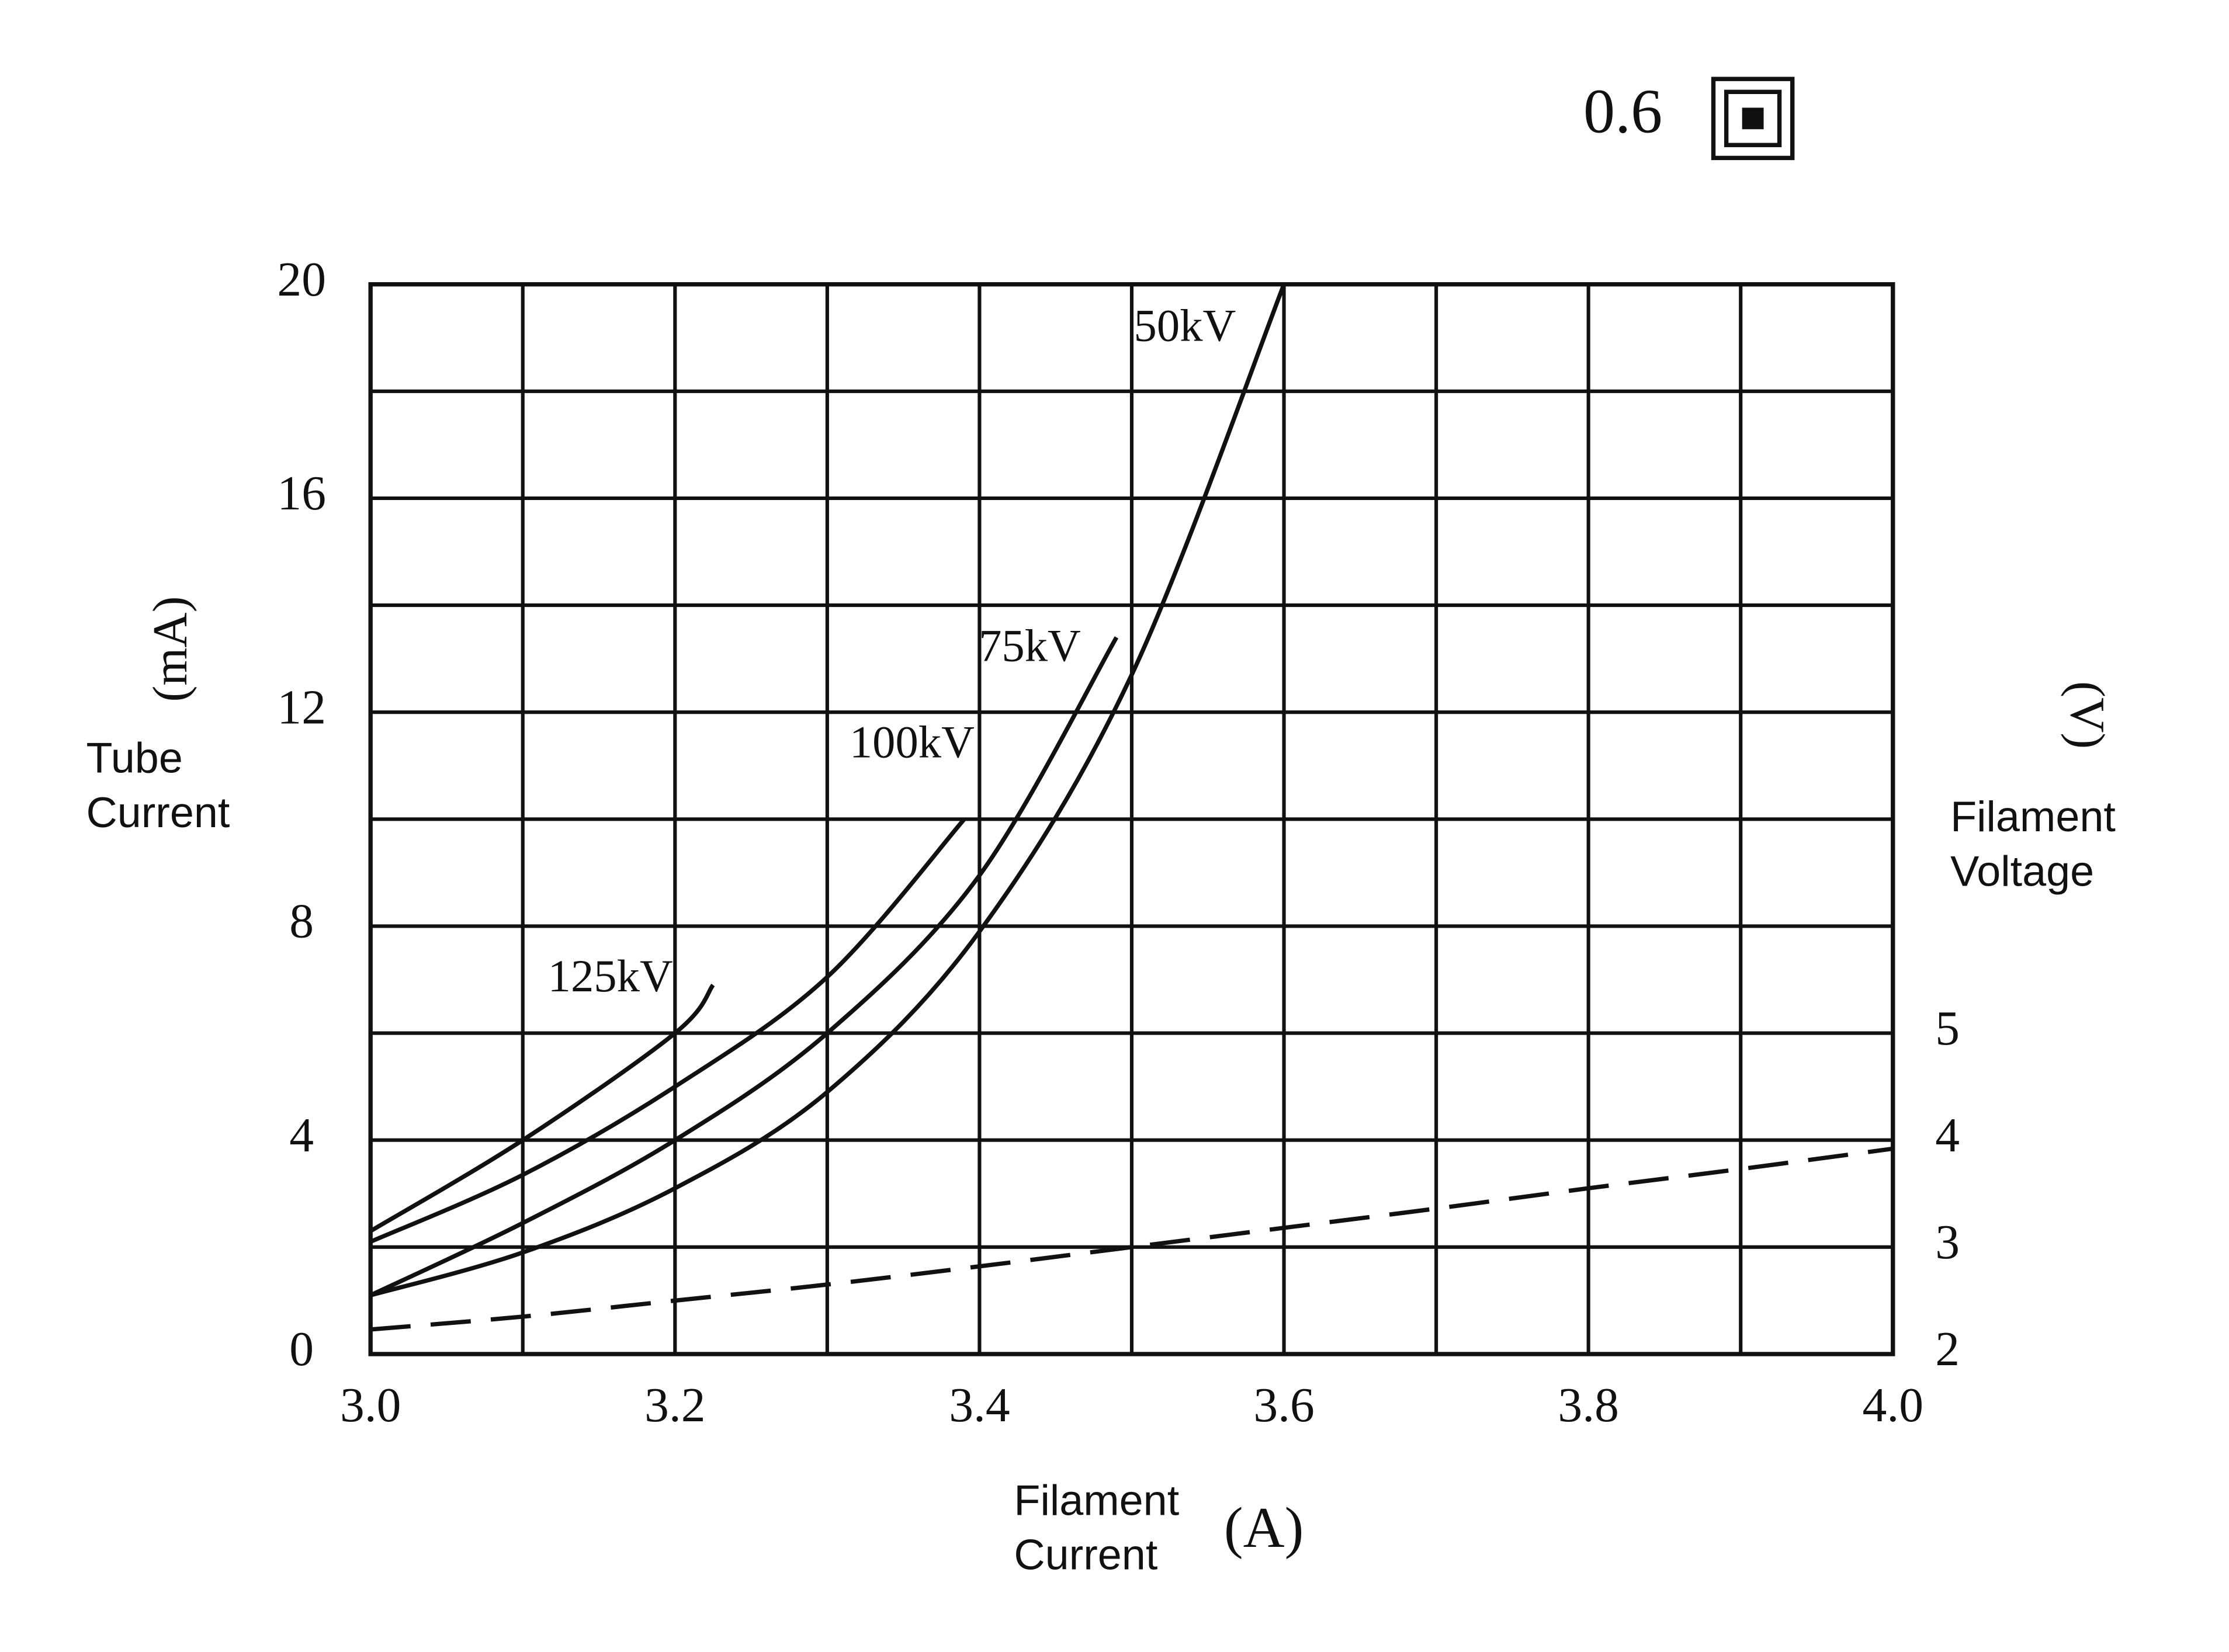  I want to click on y2-label: Filament Voltage, so click(2033, 845).